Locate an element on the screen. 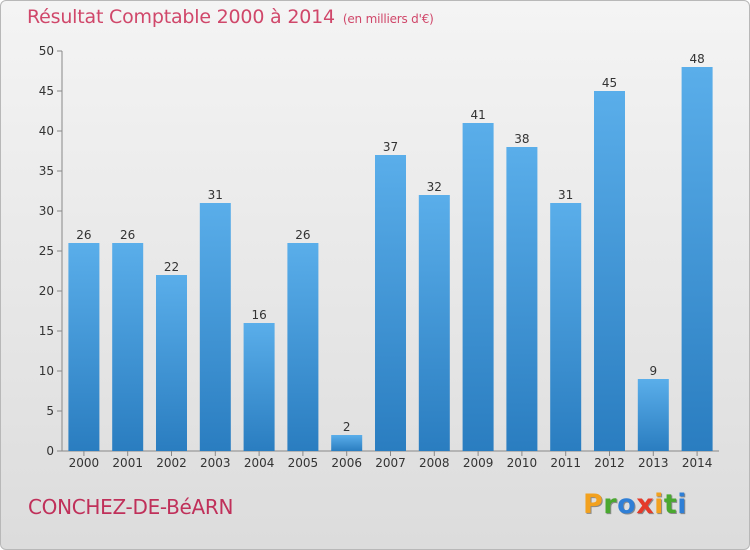 The image size is (750, 550). x-tick-label-2001: 2001 is located at coordinates (127, 463).